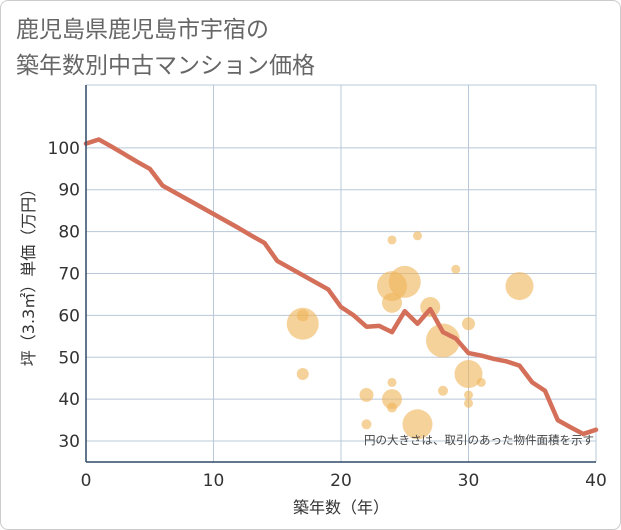 The height and width of the screenshot is (530, 621). I want to click on x-tick-label: 40, so click(596, 481).